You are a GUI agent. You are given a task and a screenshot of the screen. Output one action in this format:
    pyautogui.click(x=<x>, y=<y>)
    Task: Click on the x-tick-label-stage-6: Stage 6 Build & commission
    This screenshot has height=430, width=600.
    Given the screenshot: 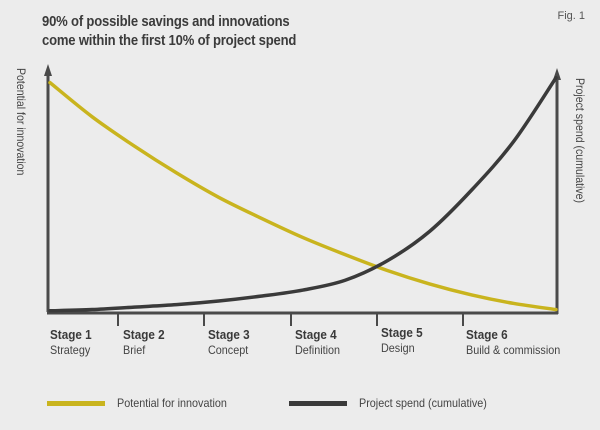 What is the action you would take?
    pyautogui.click(x=513, y=342)
    